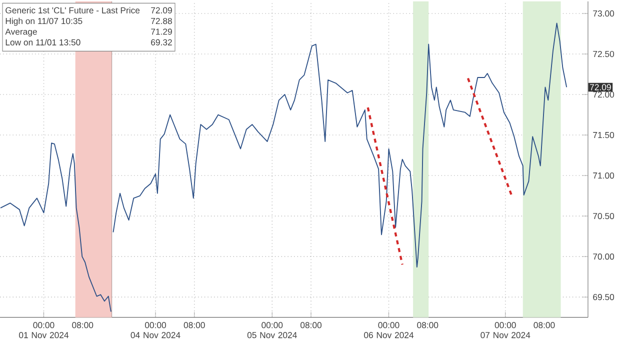 The image size is (620, 347). Describe the element at coordinates (603, 216) in the screenshot. I see `y-tick-label: 70.50` at that location.